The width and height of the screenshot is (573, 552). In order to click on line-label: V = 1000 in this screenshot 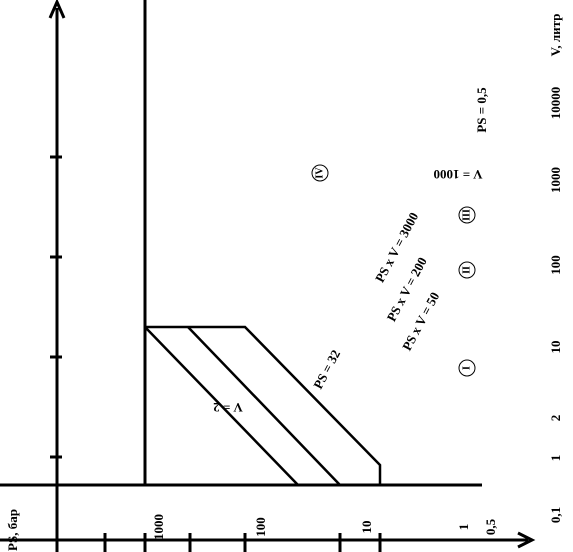, I will do `click(457, 174)`.